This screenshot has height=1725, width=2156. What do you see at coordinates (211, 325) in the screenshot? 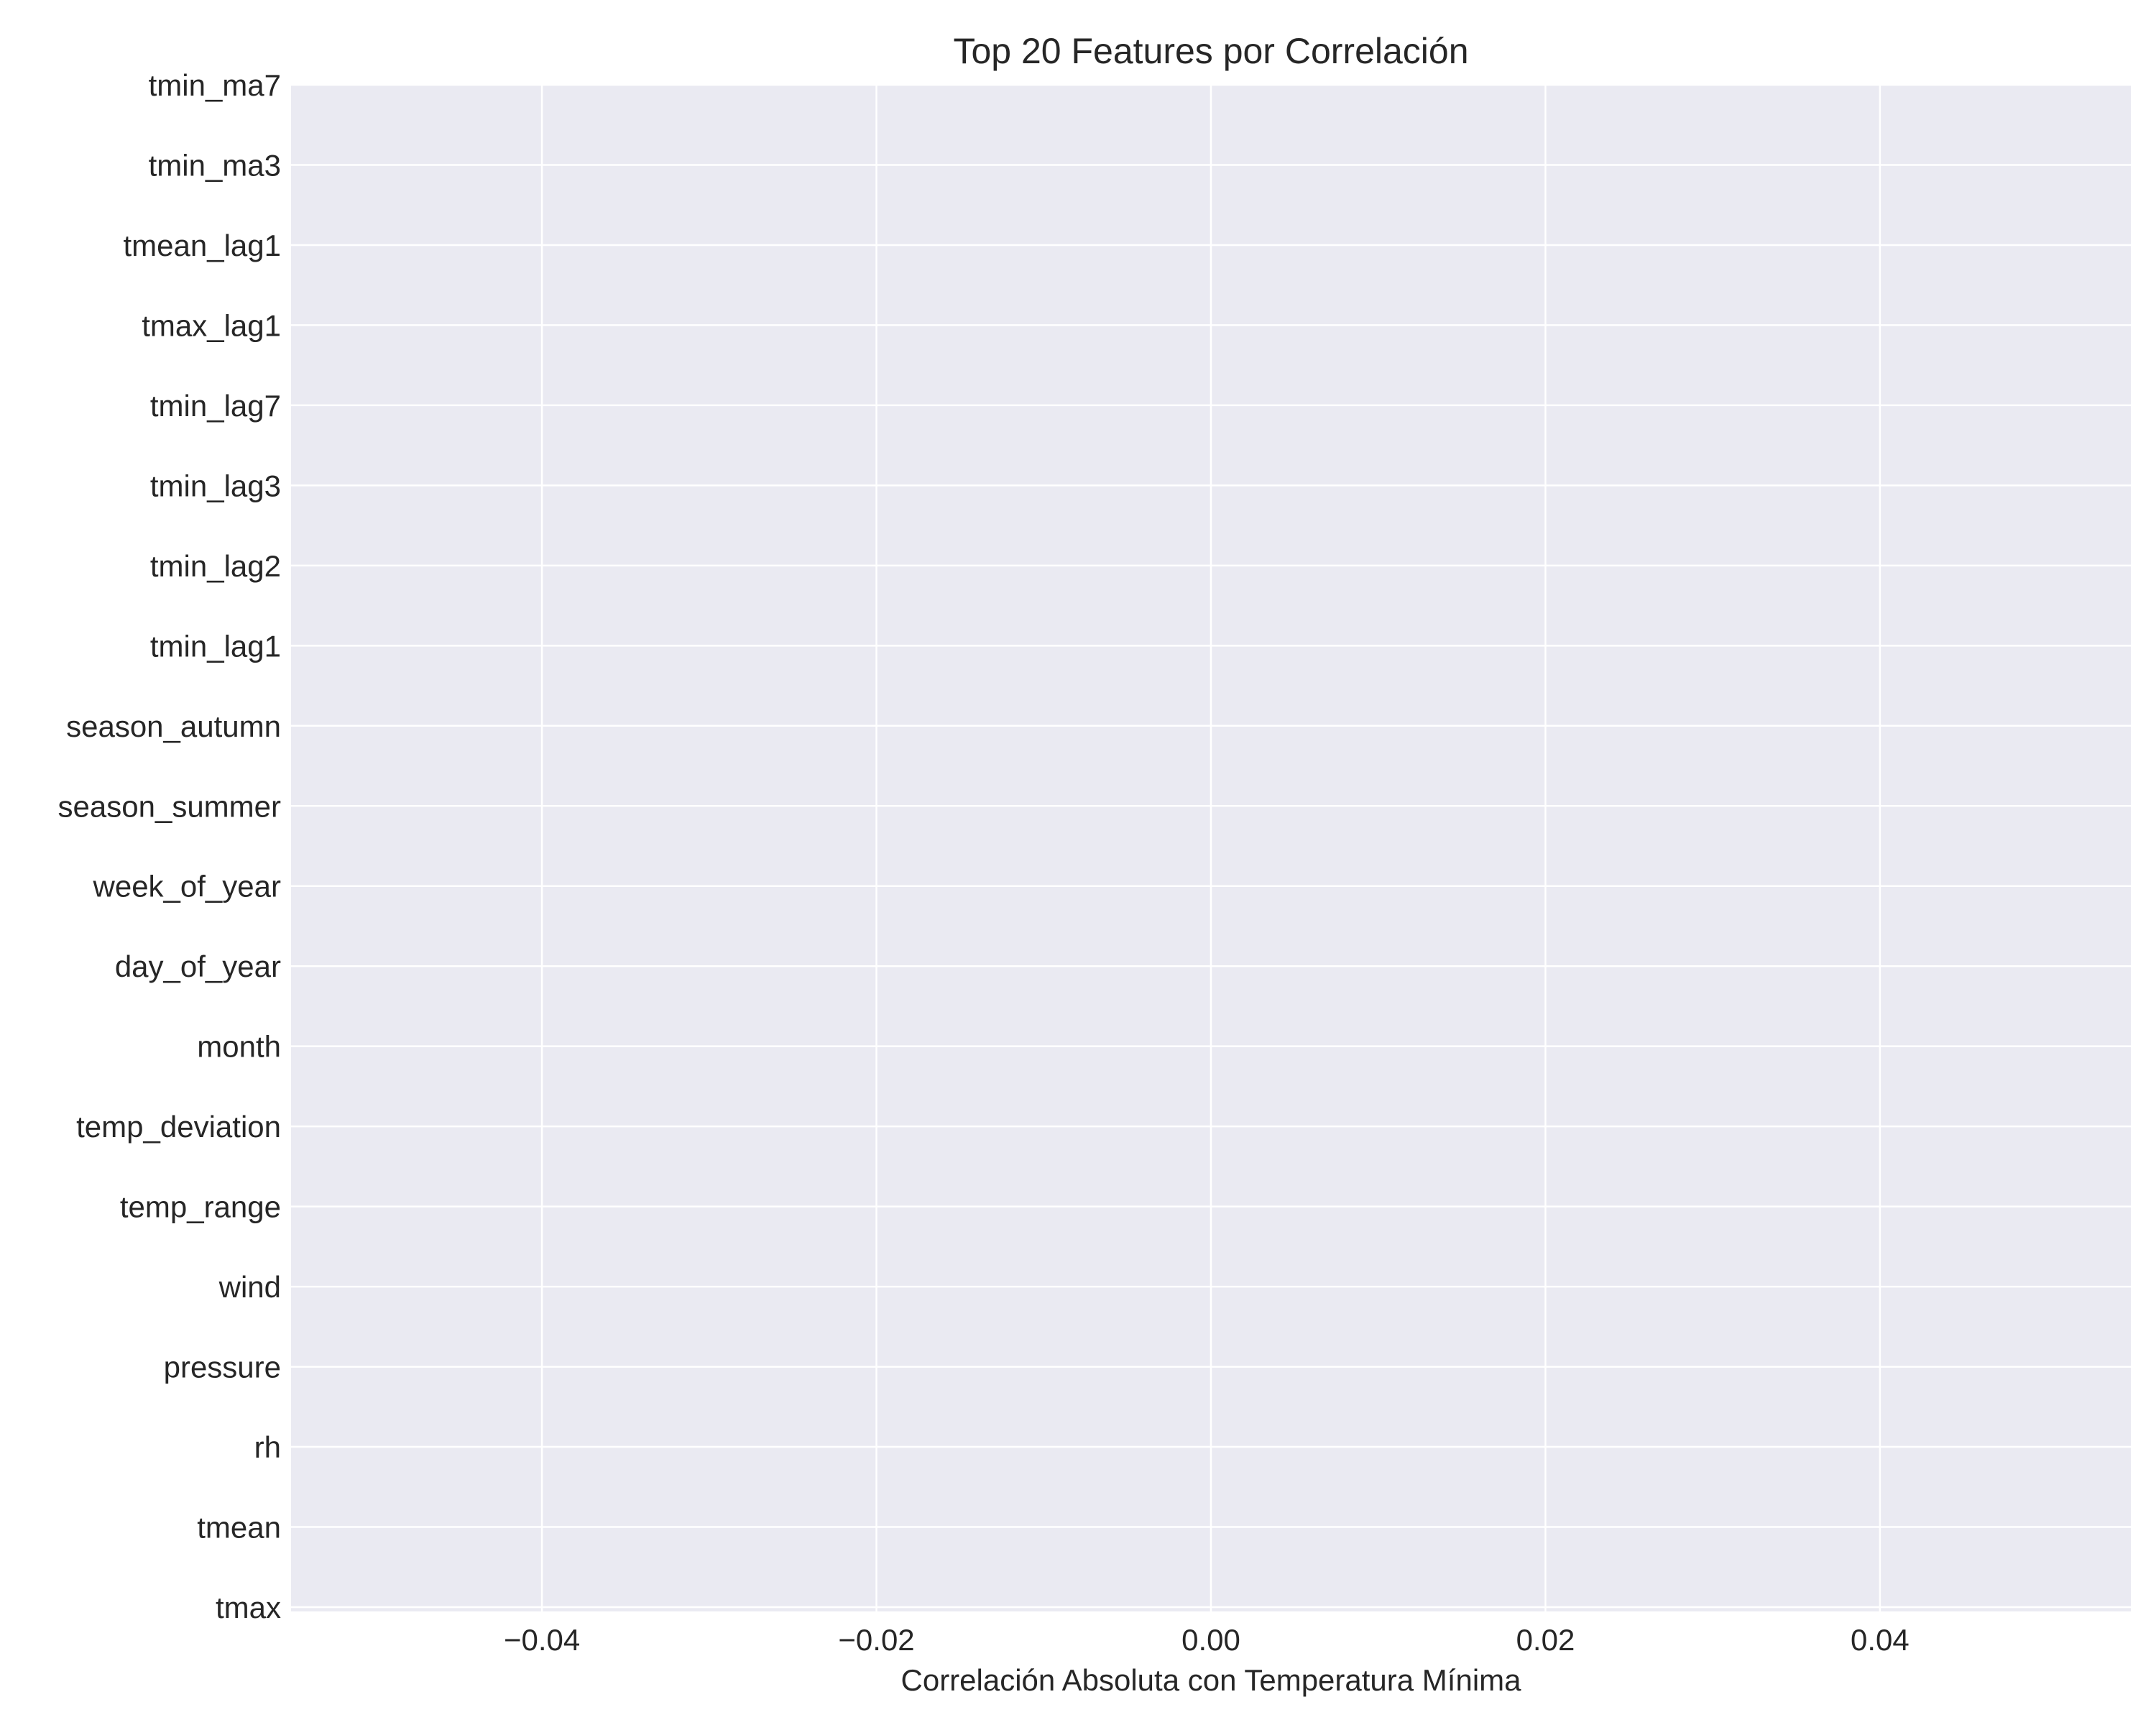
I see `y-tick-label: tmax_lag1` at bounding box center [211, 325].